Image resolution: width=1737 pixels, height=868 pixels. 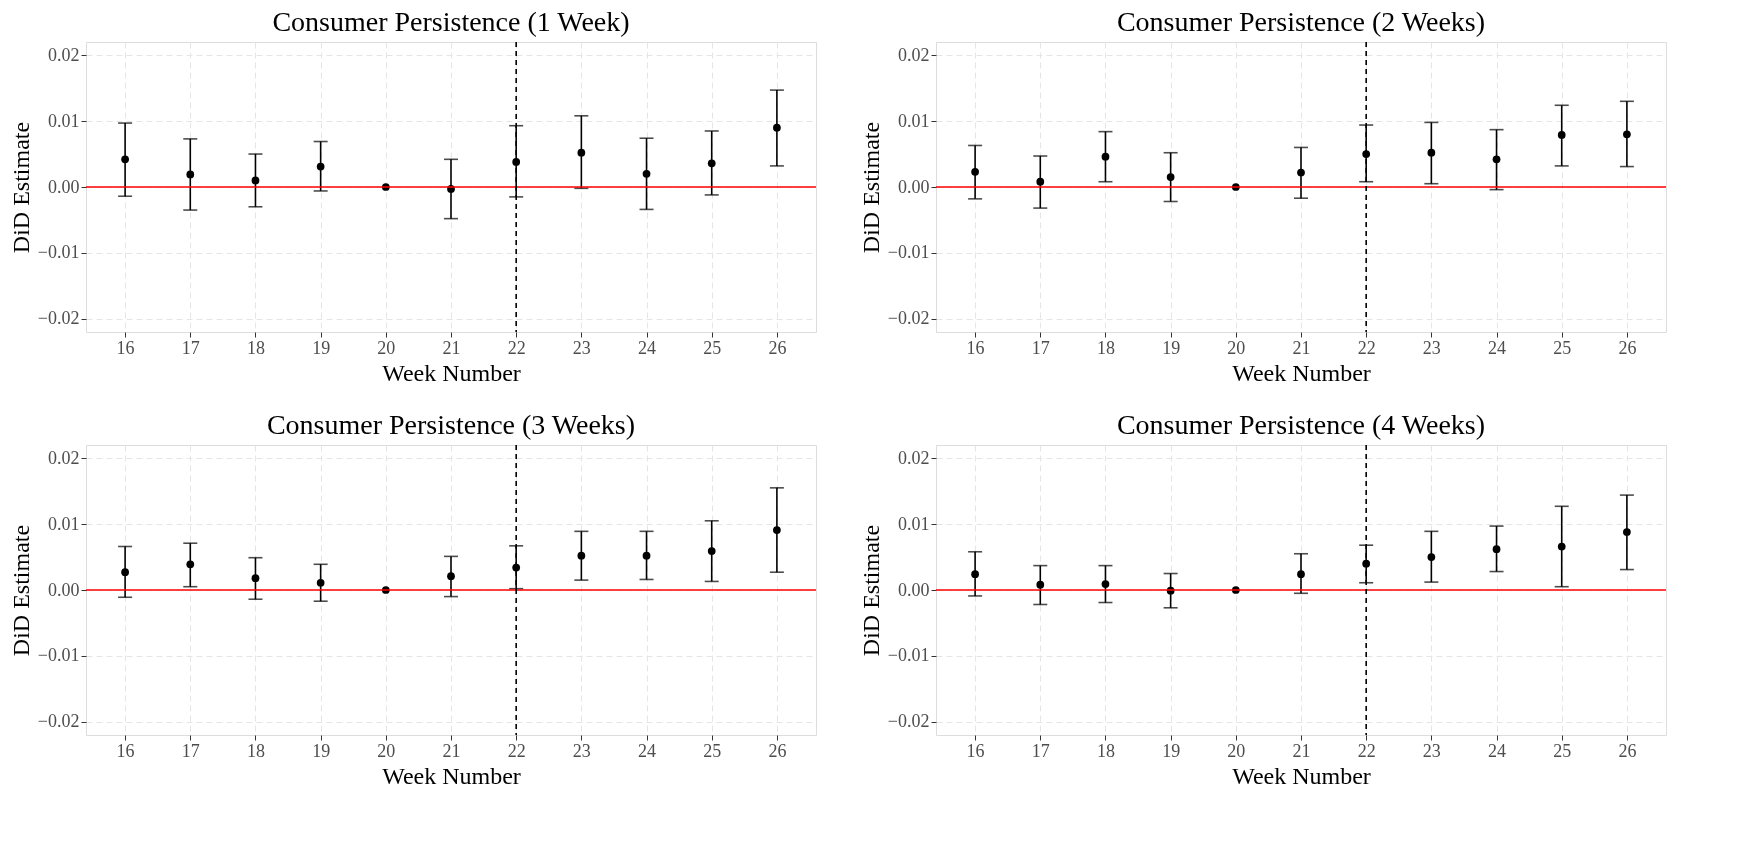 What do you see at coordinates (451, 425) in the screenshot?
I see `chart-title: Consumer Persistence (3 Weeks)` at bounding box center [451, 425].